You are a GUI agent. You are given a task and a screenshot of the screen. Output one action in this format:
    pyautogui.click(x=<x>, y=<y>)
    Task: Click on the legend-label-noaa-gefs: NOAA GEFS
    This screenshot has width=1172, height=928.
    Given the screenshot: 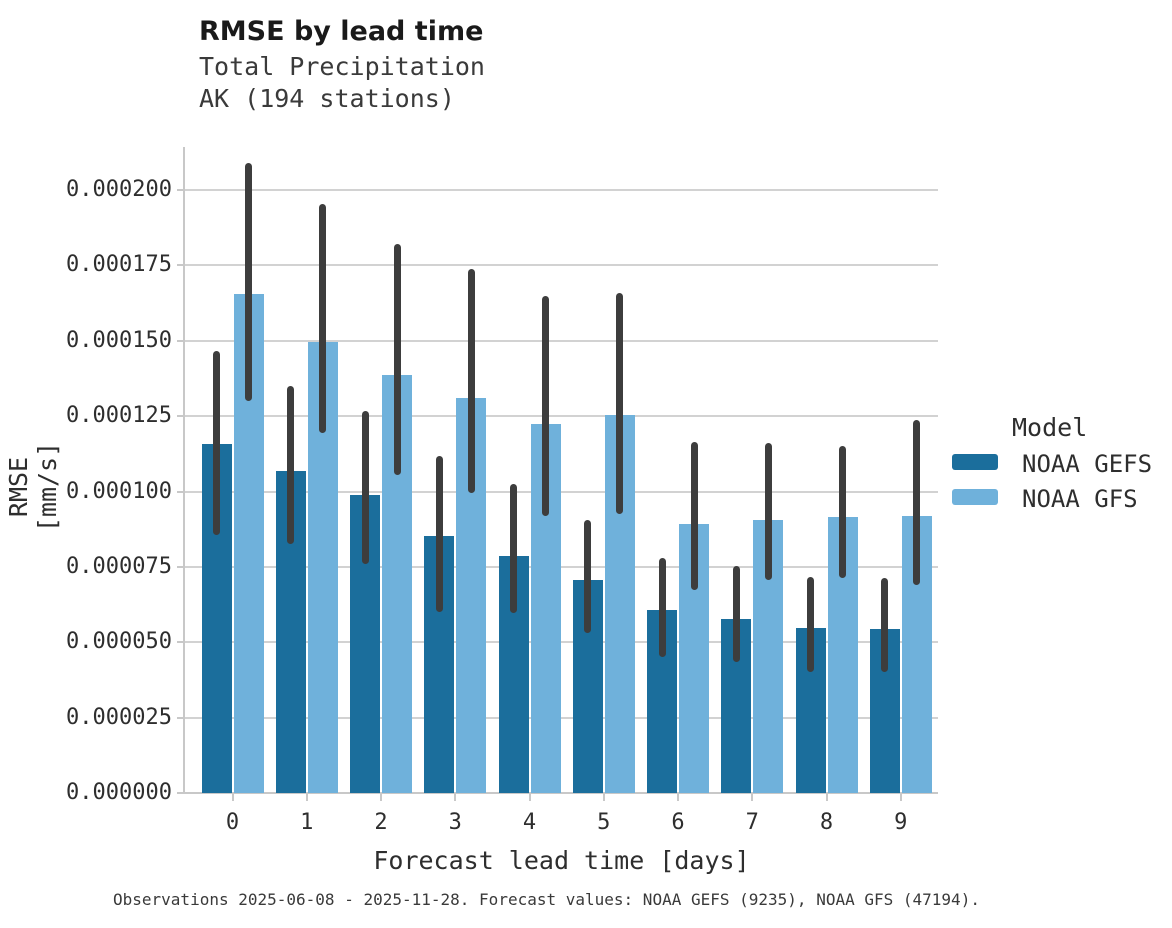 What is the action you would take?
    pyautogui.click(x=1087, y=464)
    